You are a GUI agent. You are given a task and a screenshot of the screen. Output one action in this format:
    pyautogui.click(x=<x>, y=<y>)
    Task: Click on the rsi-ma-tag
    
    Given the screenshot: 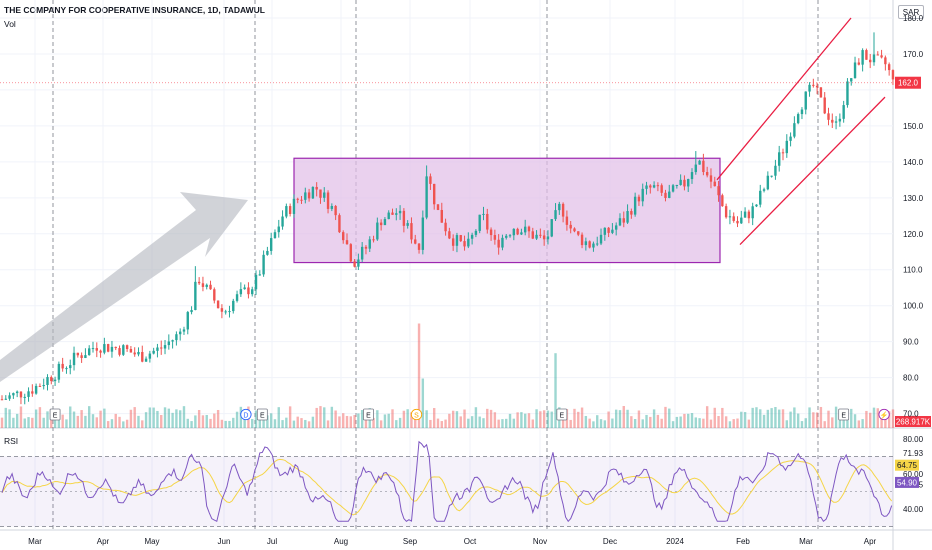 What is the action you would take?
    pyautogui.click(x=907, y=465)
    